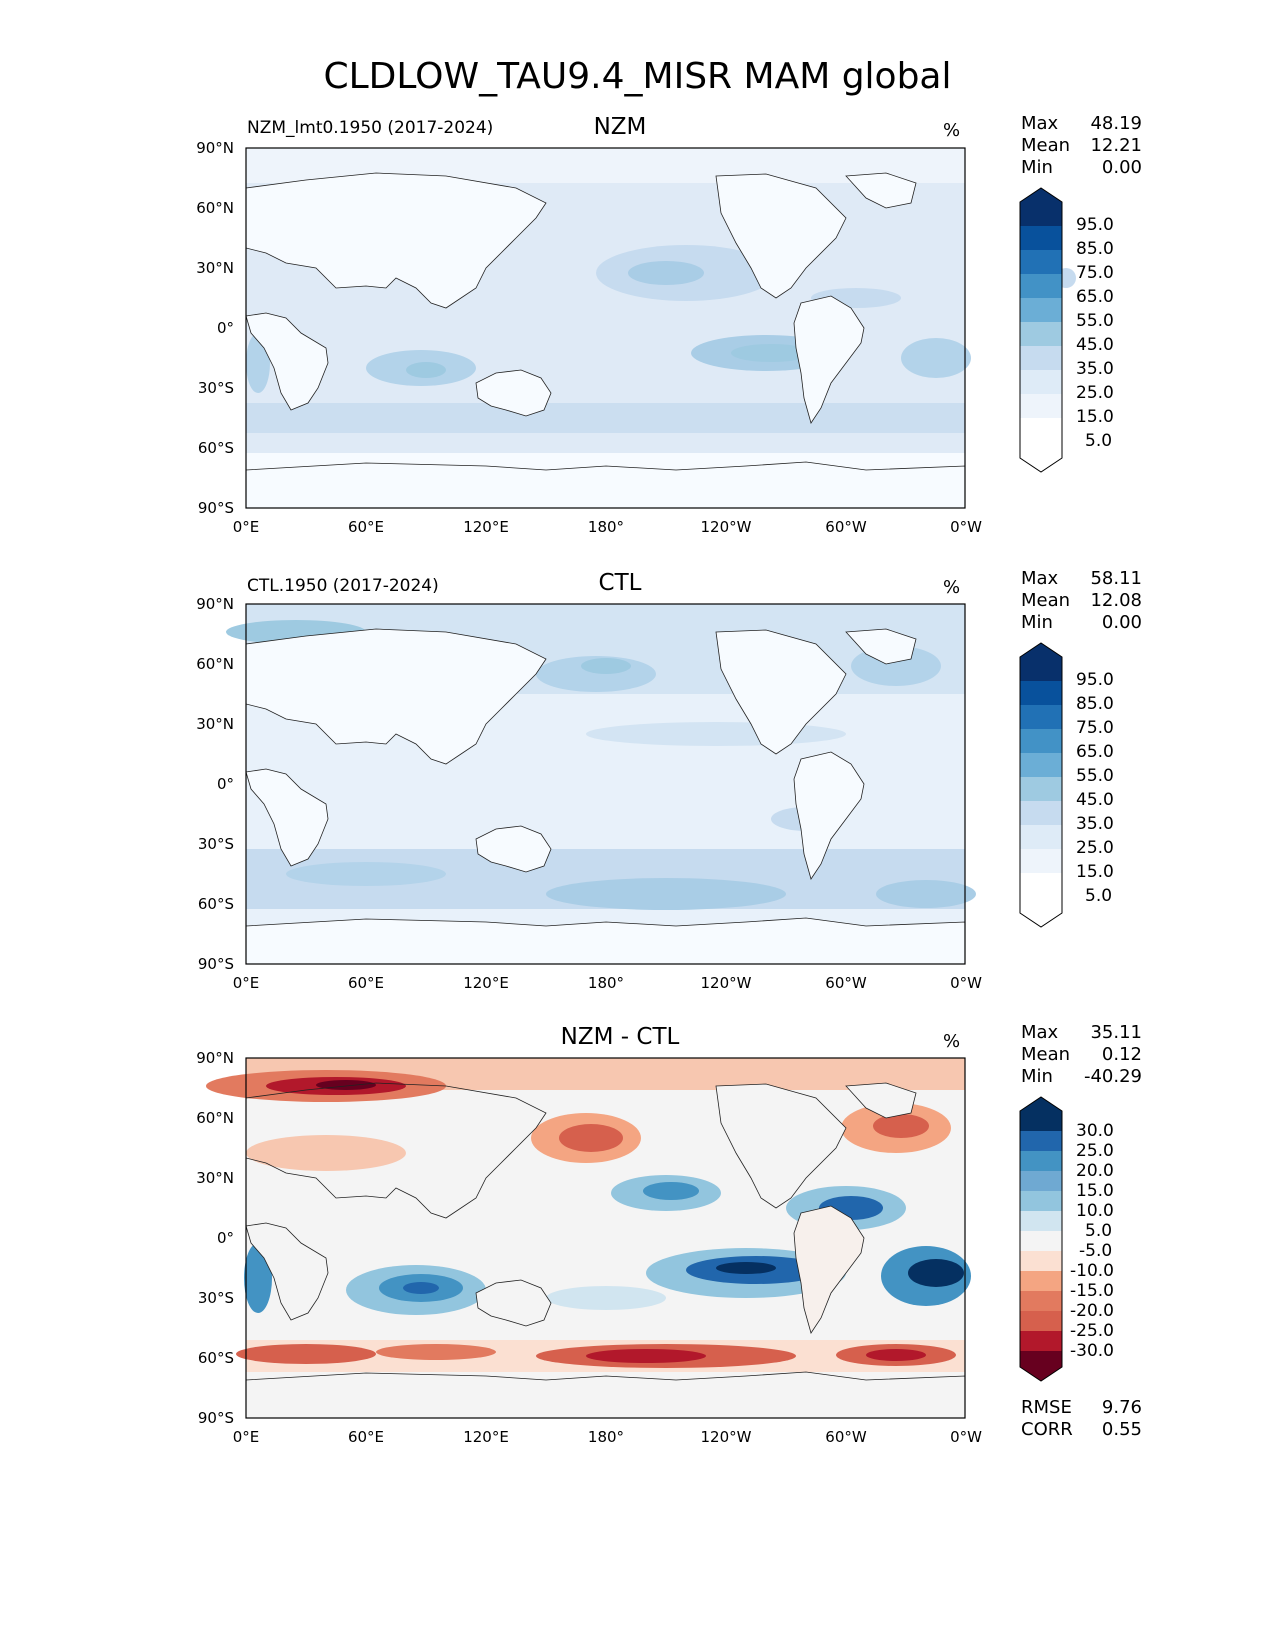 The image size is (1275, 1650). Describe the element at coordinates (660, 328) in the screenshot. I see `map-nzm` at that location.